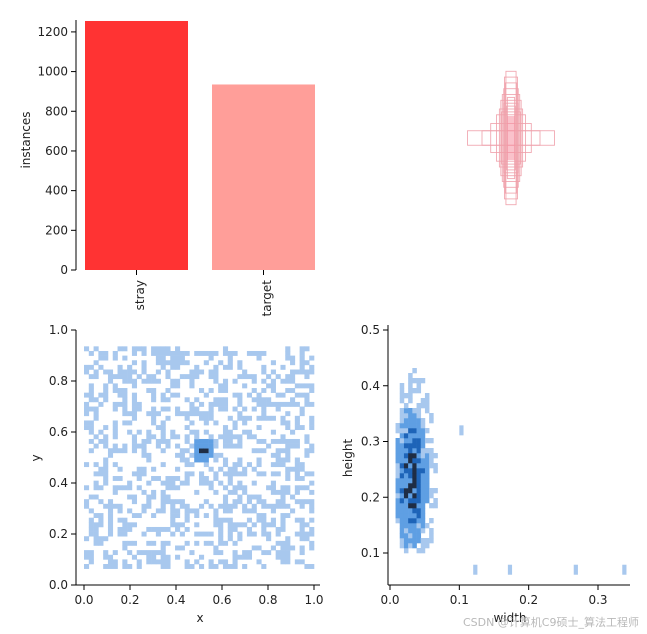 The width and height of the screenshot is (647, 634). What do you see at coordinates (370, 386) in the screenshot?
I see `wh-y-tick-label: 0.4` at bounding box center [370, 386].